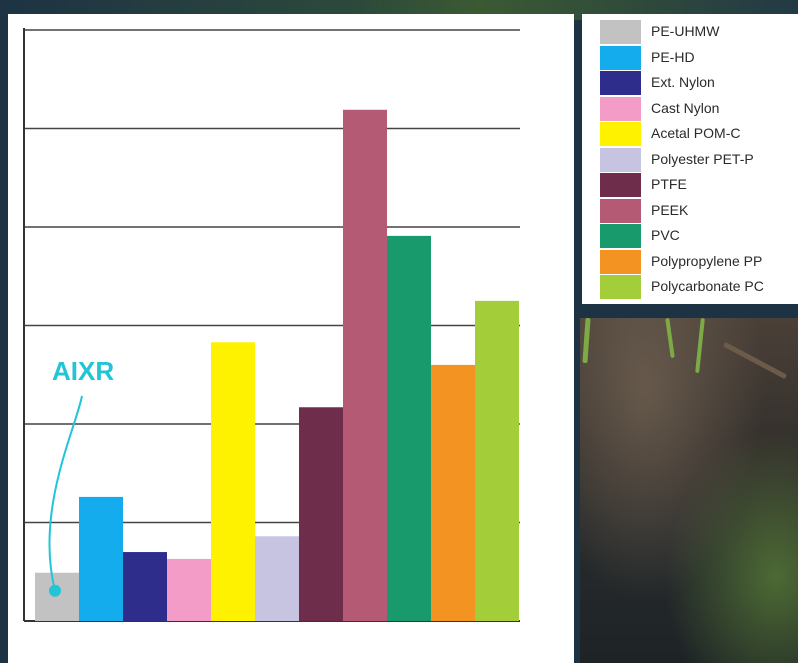 Image resolution: width=798 pixels, height=663 pixels. I want to click on bar-peek, so click(365, 365).